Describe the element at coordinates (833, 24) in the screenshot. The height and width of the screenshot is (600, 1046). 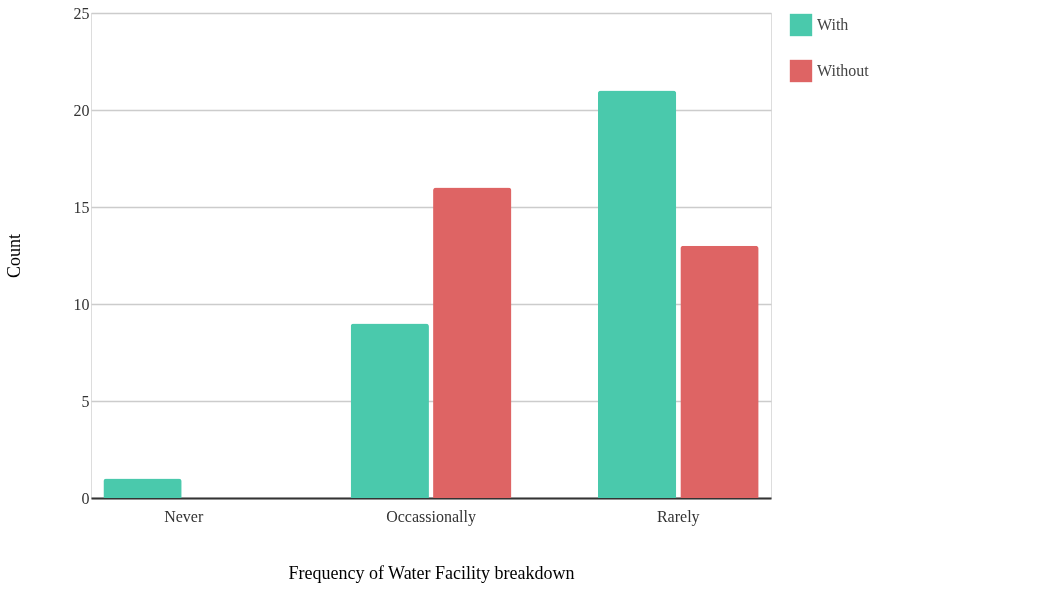
I see `legend-label: With` at that location.